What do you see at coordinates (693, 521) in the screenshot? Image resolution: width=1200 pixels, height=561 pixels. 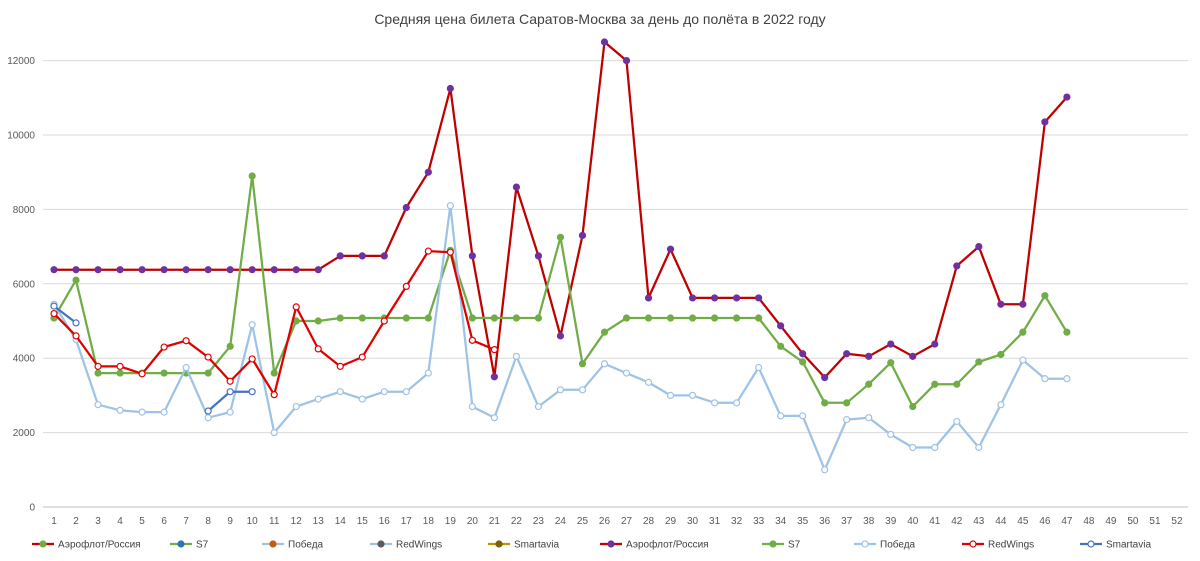 I see `x-tick-label: 30` at bounding box center [693, 521].